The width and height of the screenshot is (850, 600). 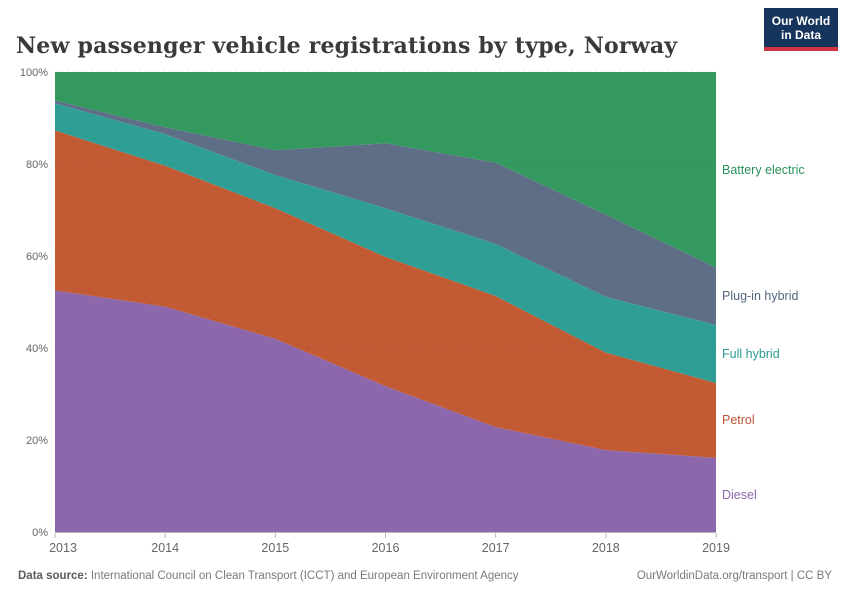 I want to click on y-axis-tick-label: 40%, so click(x=37, y=349).